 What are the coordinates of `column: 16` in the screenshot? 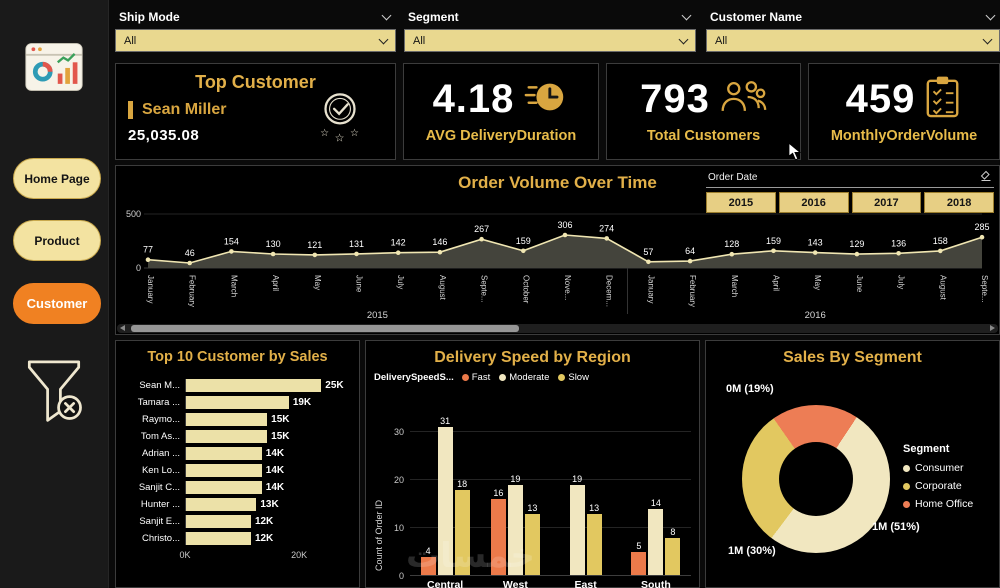 It's located at (498, 532).